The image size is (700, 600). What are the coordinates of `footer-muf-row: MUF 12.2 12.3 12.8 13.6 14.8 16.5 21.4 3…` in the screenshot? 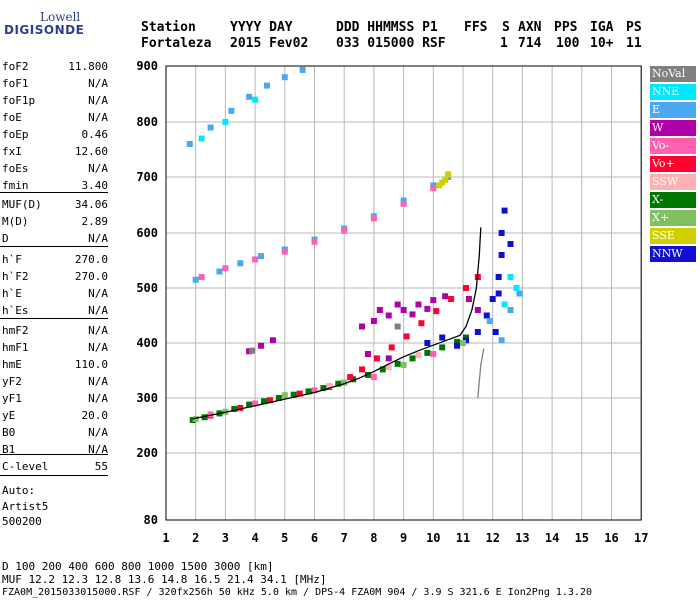 It's located at (164, 579).